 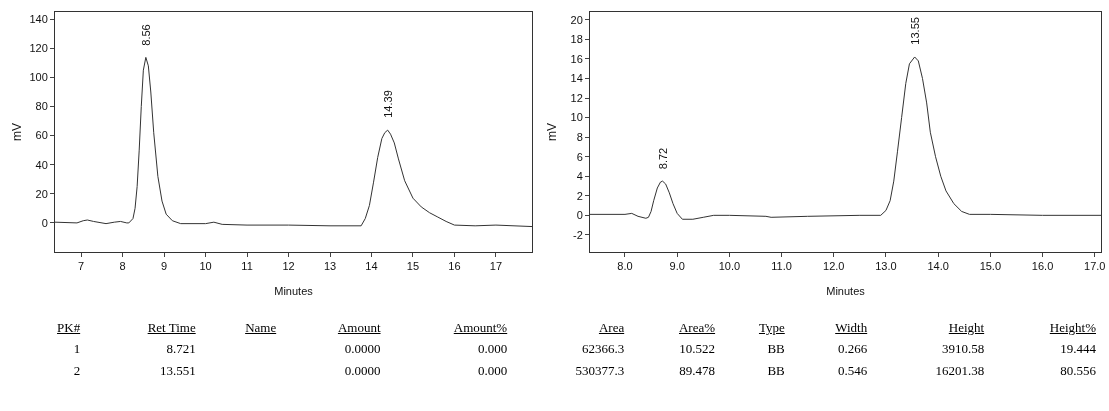 I want to click on text: 62366.3, so click(x=603, y=349).